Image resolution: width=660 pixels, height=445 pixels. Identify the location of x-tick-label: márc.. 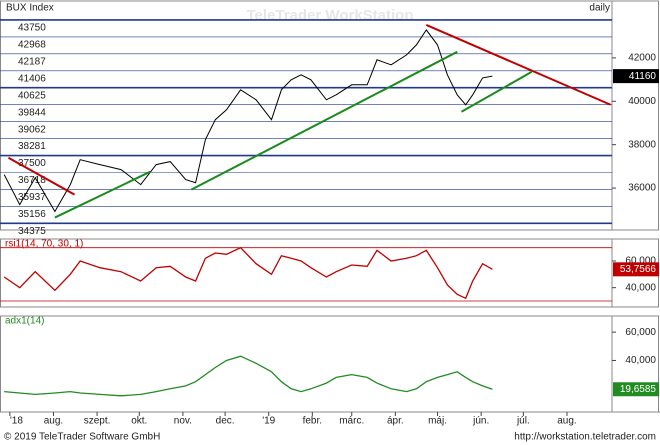
(351, 421).